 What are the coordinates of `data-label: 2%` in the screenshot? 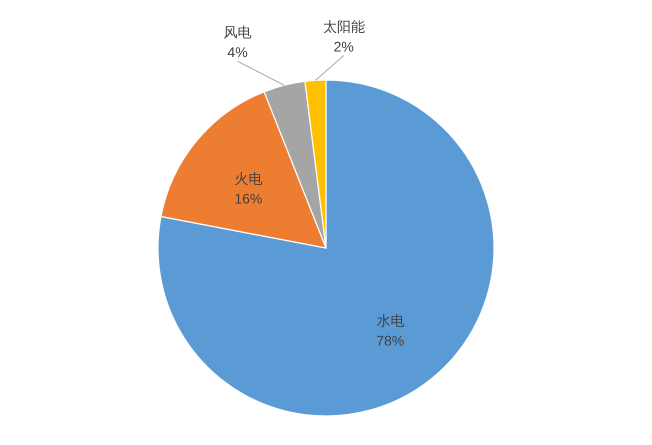 It's located at (344, 46).